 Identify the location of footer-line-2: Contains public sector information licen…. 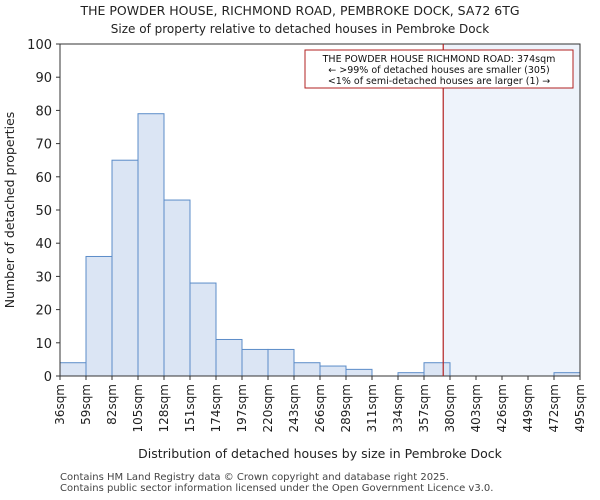
(277, 488).